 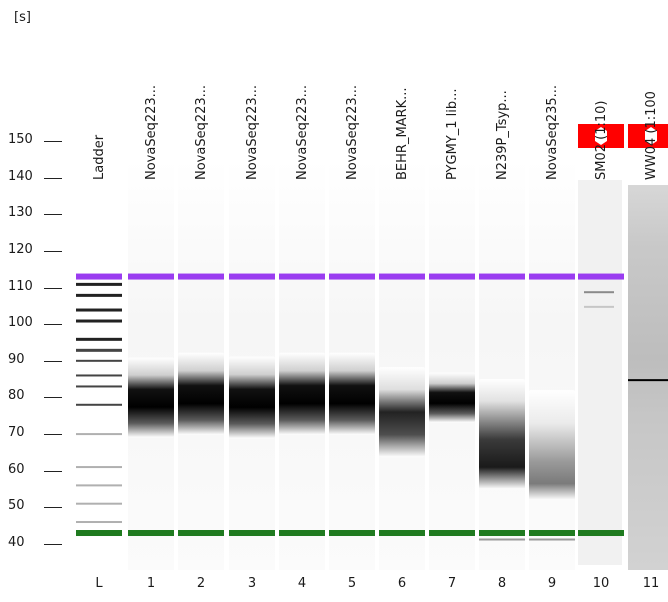 What do you see at coordinates (16, 396) in the screenshot?
I see `y-tick-label: 80` at bounding box center [16, 396].